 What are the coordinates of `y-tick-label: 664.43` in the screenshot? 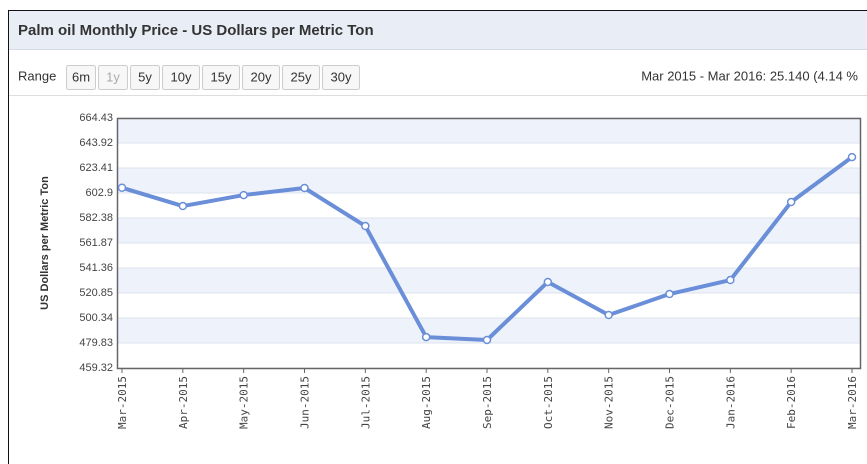 It's located at (96, 118).